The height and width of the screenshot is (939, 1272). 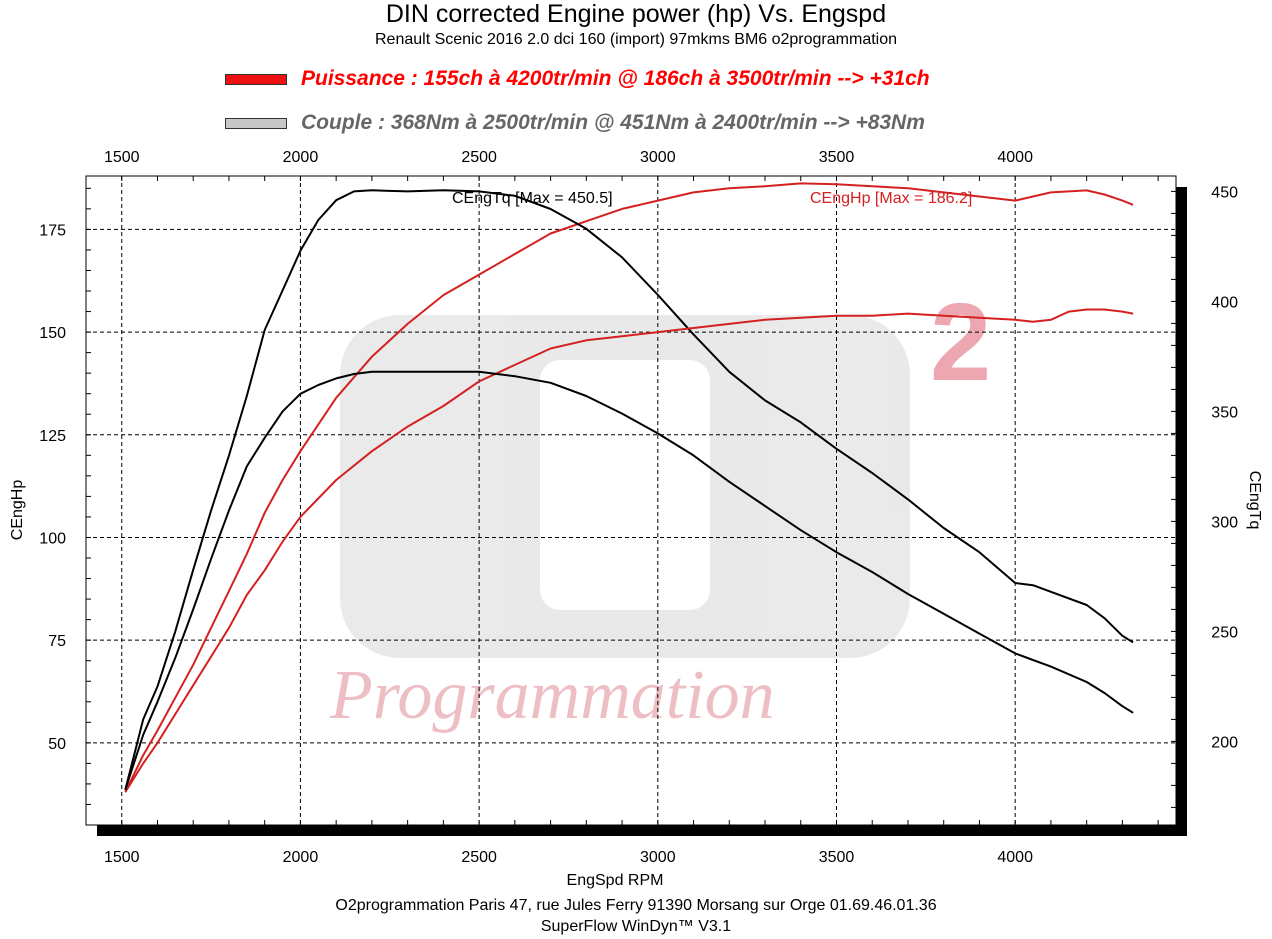 I want to click on svg-text: 2, so click(x=960, y=342).